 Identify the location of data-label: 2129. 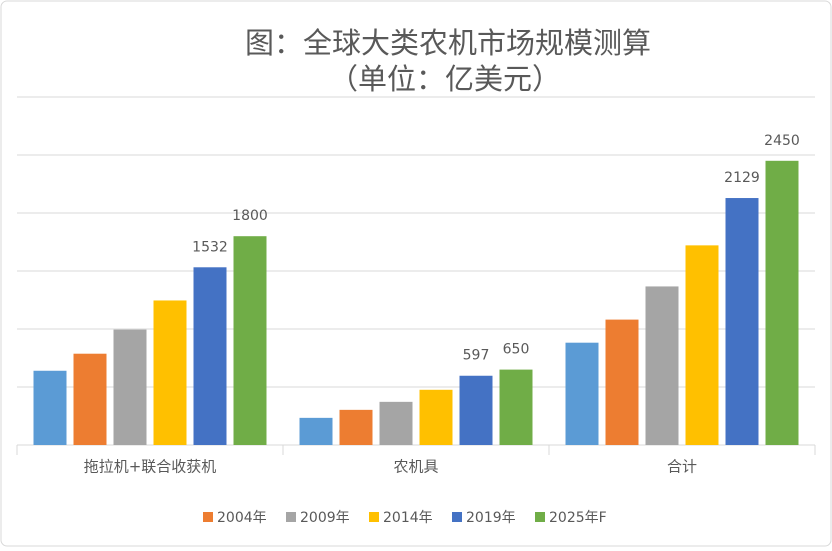
(742, 178).